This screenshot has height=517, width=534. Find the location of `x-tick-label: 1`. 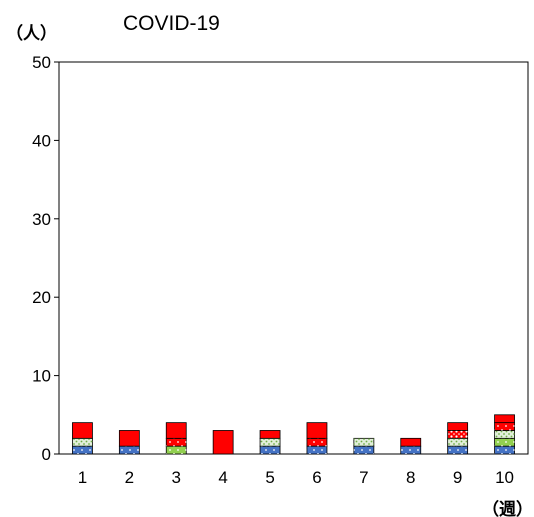

x-tick-label: 1 is located at coordinates (82, 477).